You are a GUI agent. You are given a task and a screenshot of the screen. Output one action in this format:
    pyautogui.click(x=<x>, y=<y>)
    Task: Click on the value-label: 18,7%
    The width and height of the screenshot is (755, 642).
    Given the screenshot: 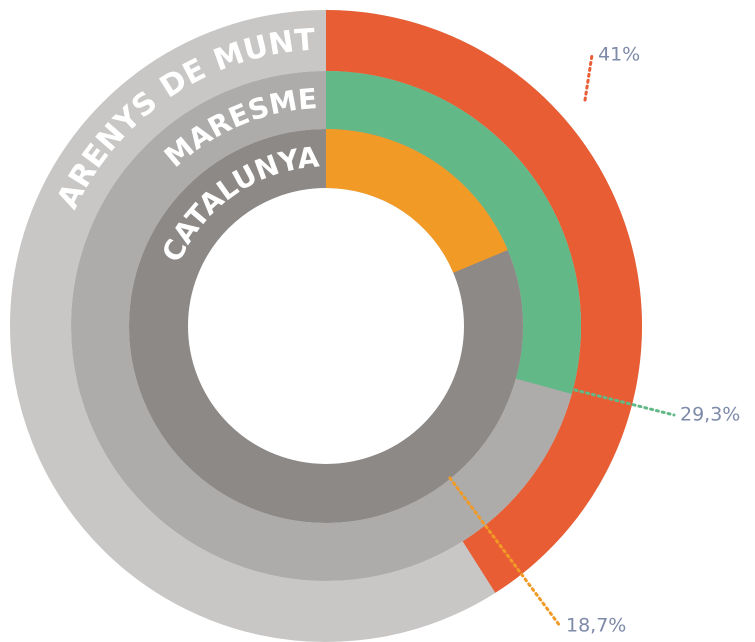 What is the action you would take?
    pyautogui.click(x=596, y=626)
    